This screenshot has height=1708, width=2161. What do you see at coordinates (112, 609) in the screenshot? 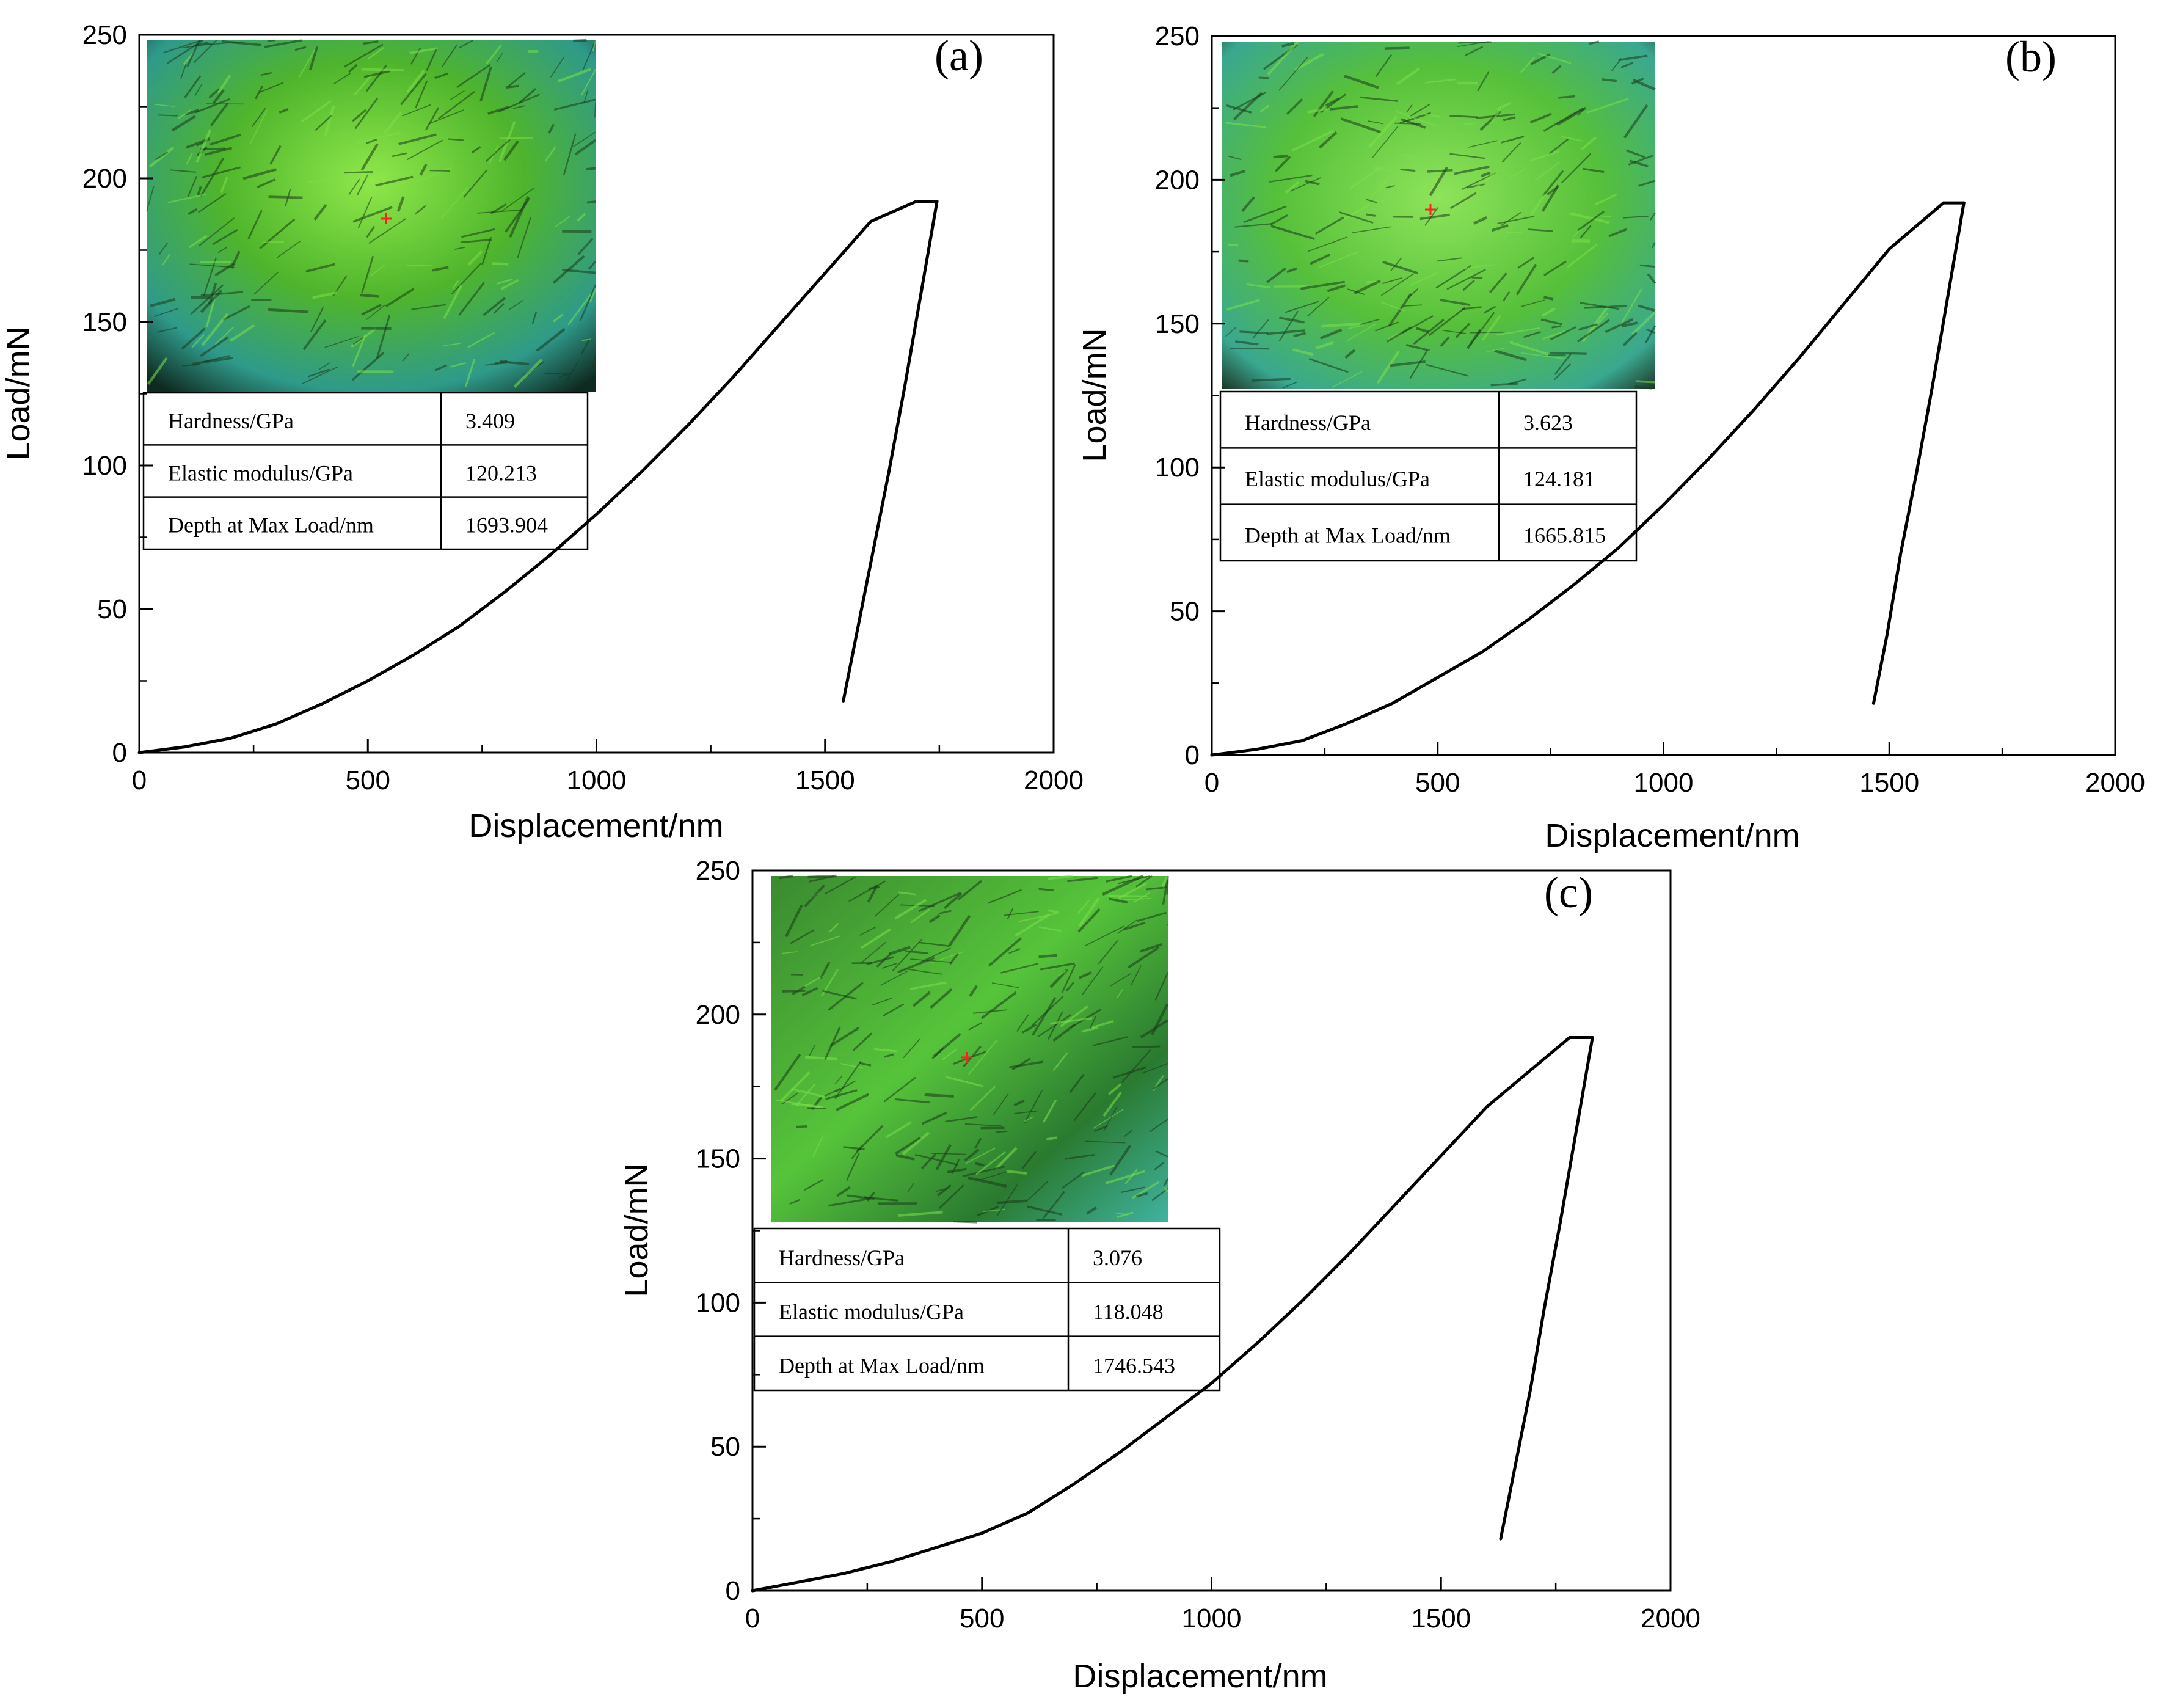
I see `panel-a-y-tick-label: 50` at bounding box center [112, 609].